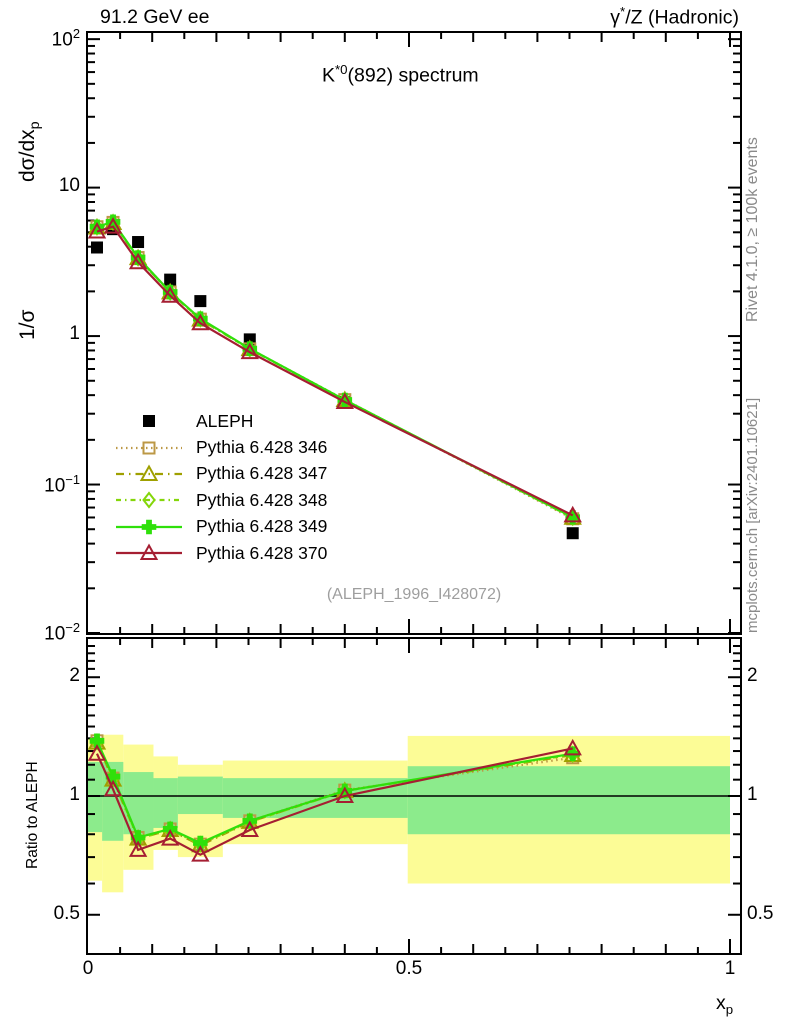 This screenshot has width=786, height=1024. Describe the element at coordinates (262, 473) in the screenshot. I see `legend-label: Pythia 6.428 347` at that location.